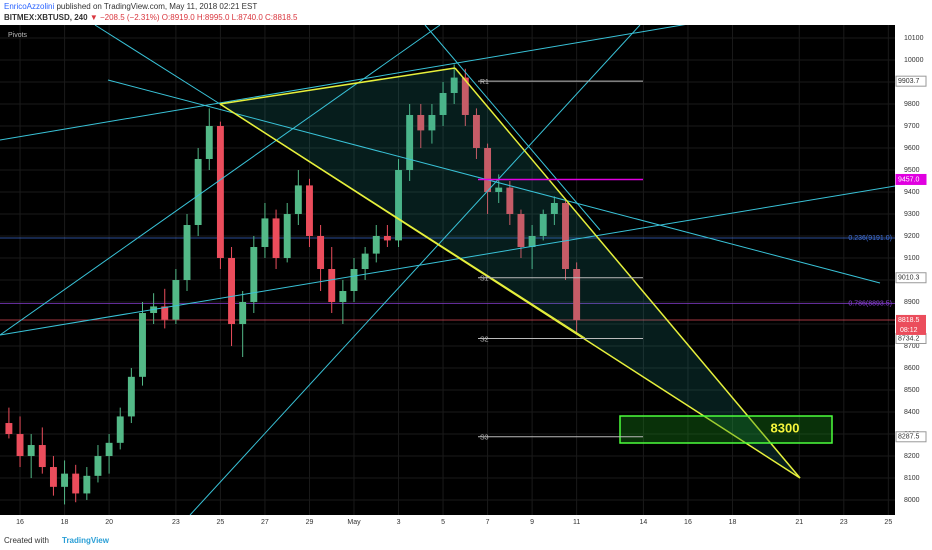 This screenshot has height=550, width=932. What do you see at coordinates (399, 522) in the screenshot?
I see `x-tick-label: 3` at bounding box center [399, 522].